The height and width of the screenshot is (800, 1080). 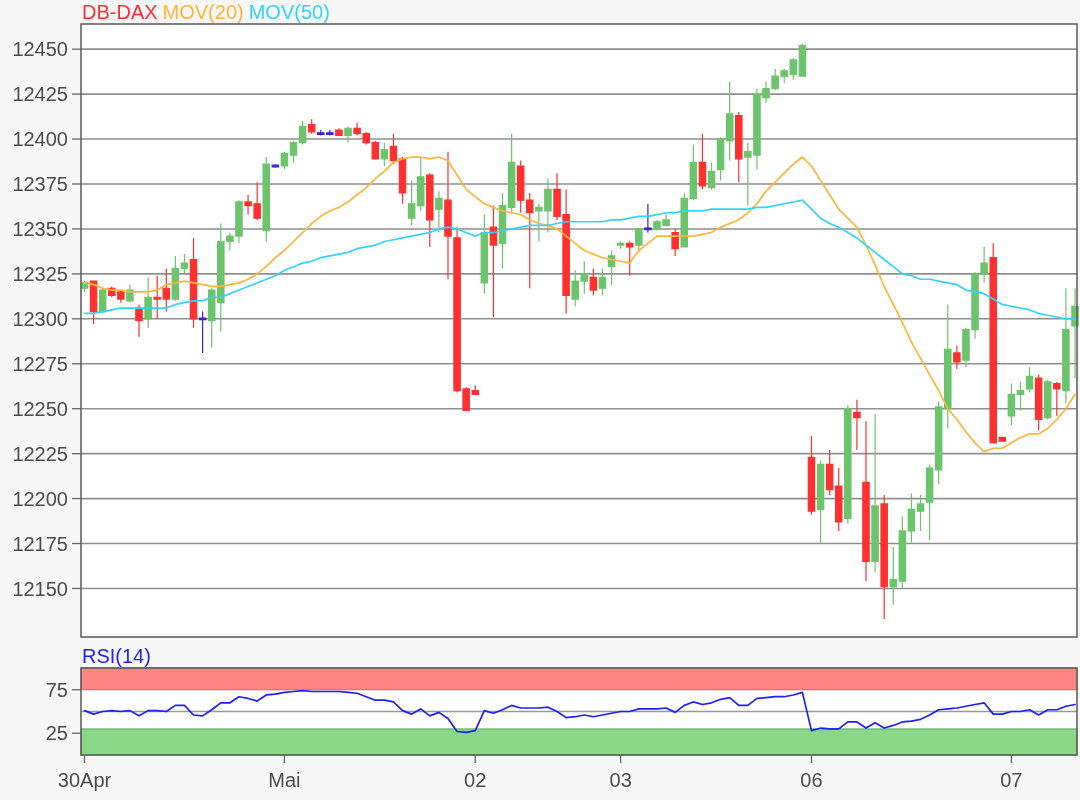 What do you see at coordinates (56, 733) in the screenshot?
I see `y-tick-label: 25` at bounding box center [56, 733].